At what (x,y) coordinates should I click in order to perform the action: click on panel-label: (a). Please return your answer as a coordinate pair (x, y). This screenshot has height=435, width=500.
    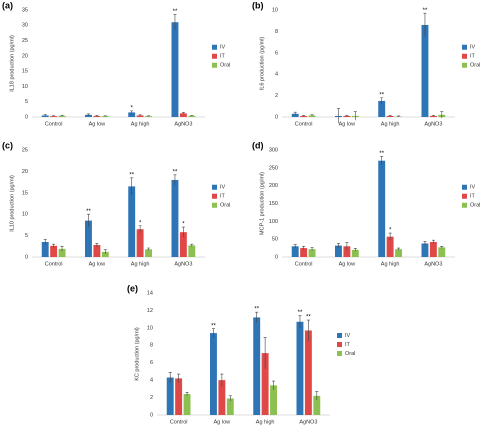
    Looking at the image, I should click on (7, 5).